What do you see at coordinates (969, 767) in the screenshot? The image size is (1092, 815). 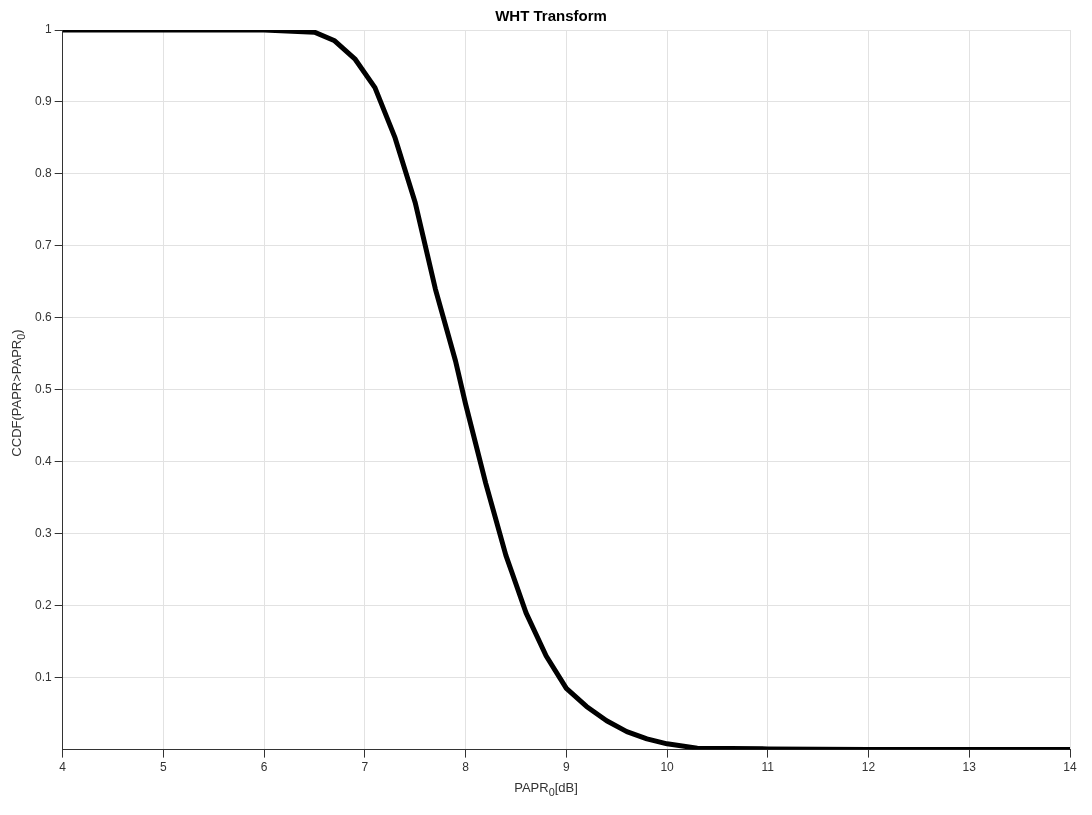 I see `x-tick-label: 13` at bounding box center [969, 767].